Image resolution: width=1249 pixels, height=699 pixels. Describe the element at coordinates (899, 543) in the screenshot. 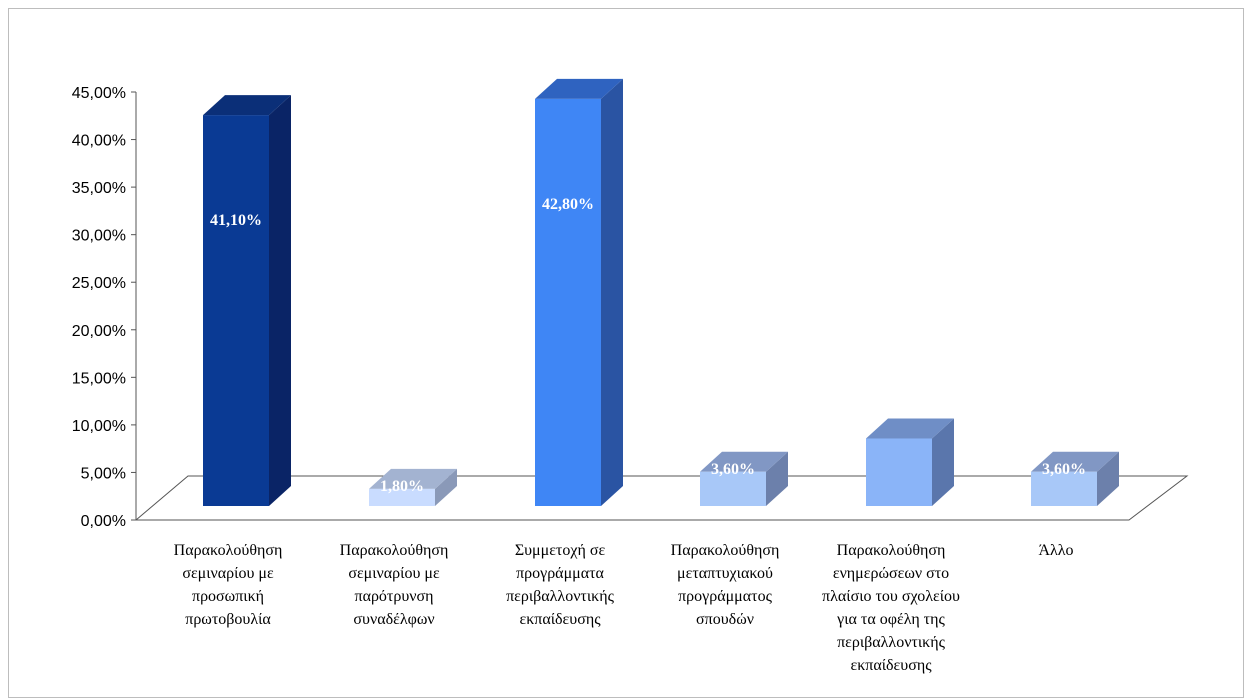

I see `data-label: 7,10%` at that location.